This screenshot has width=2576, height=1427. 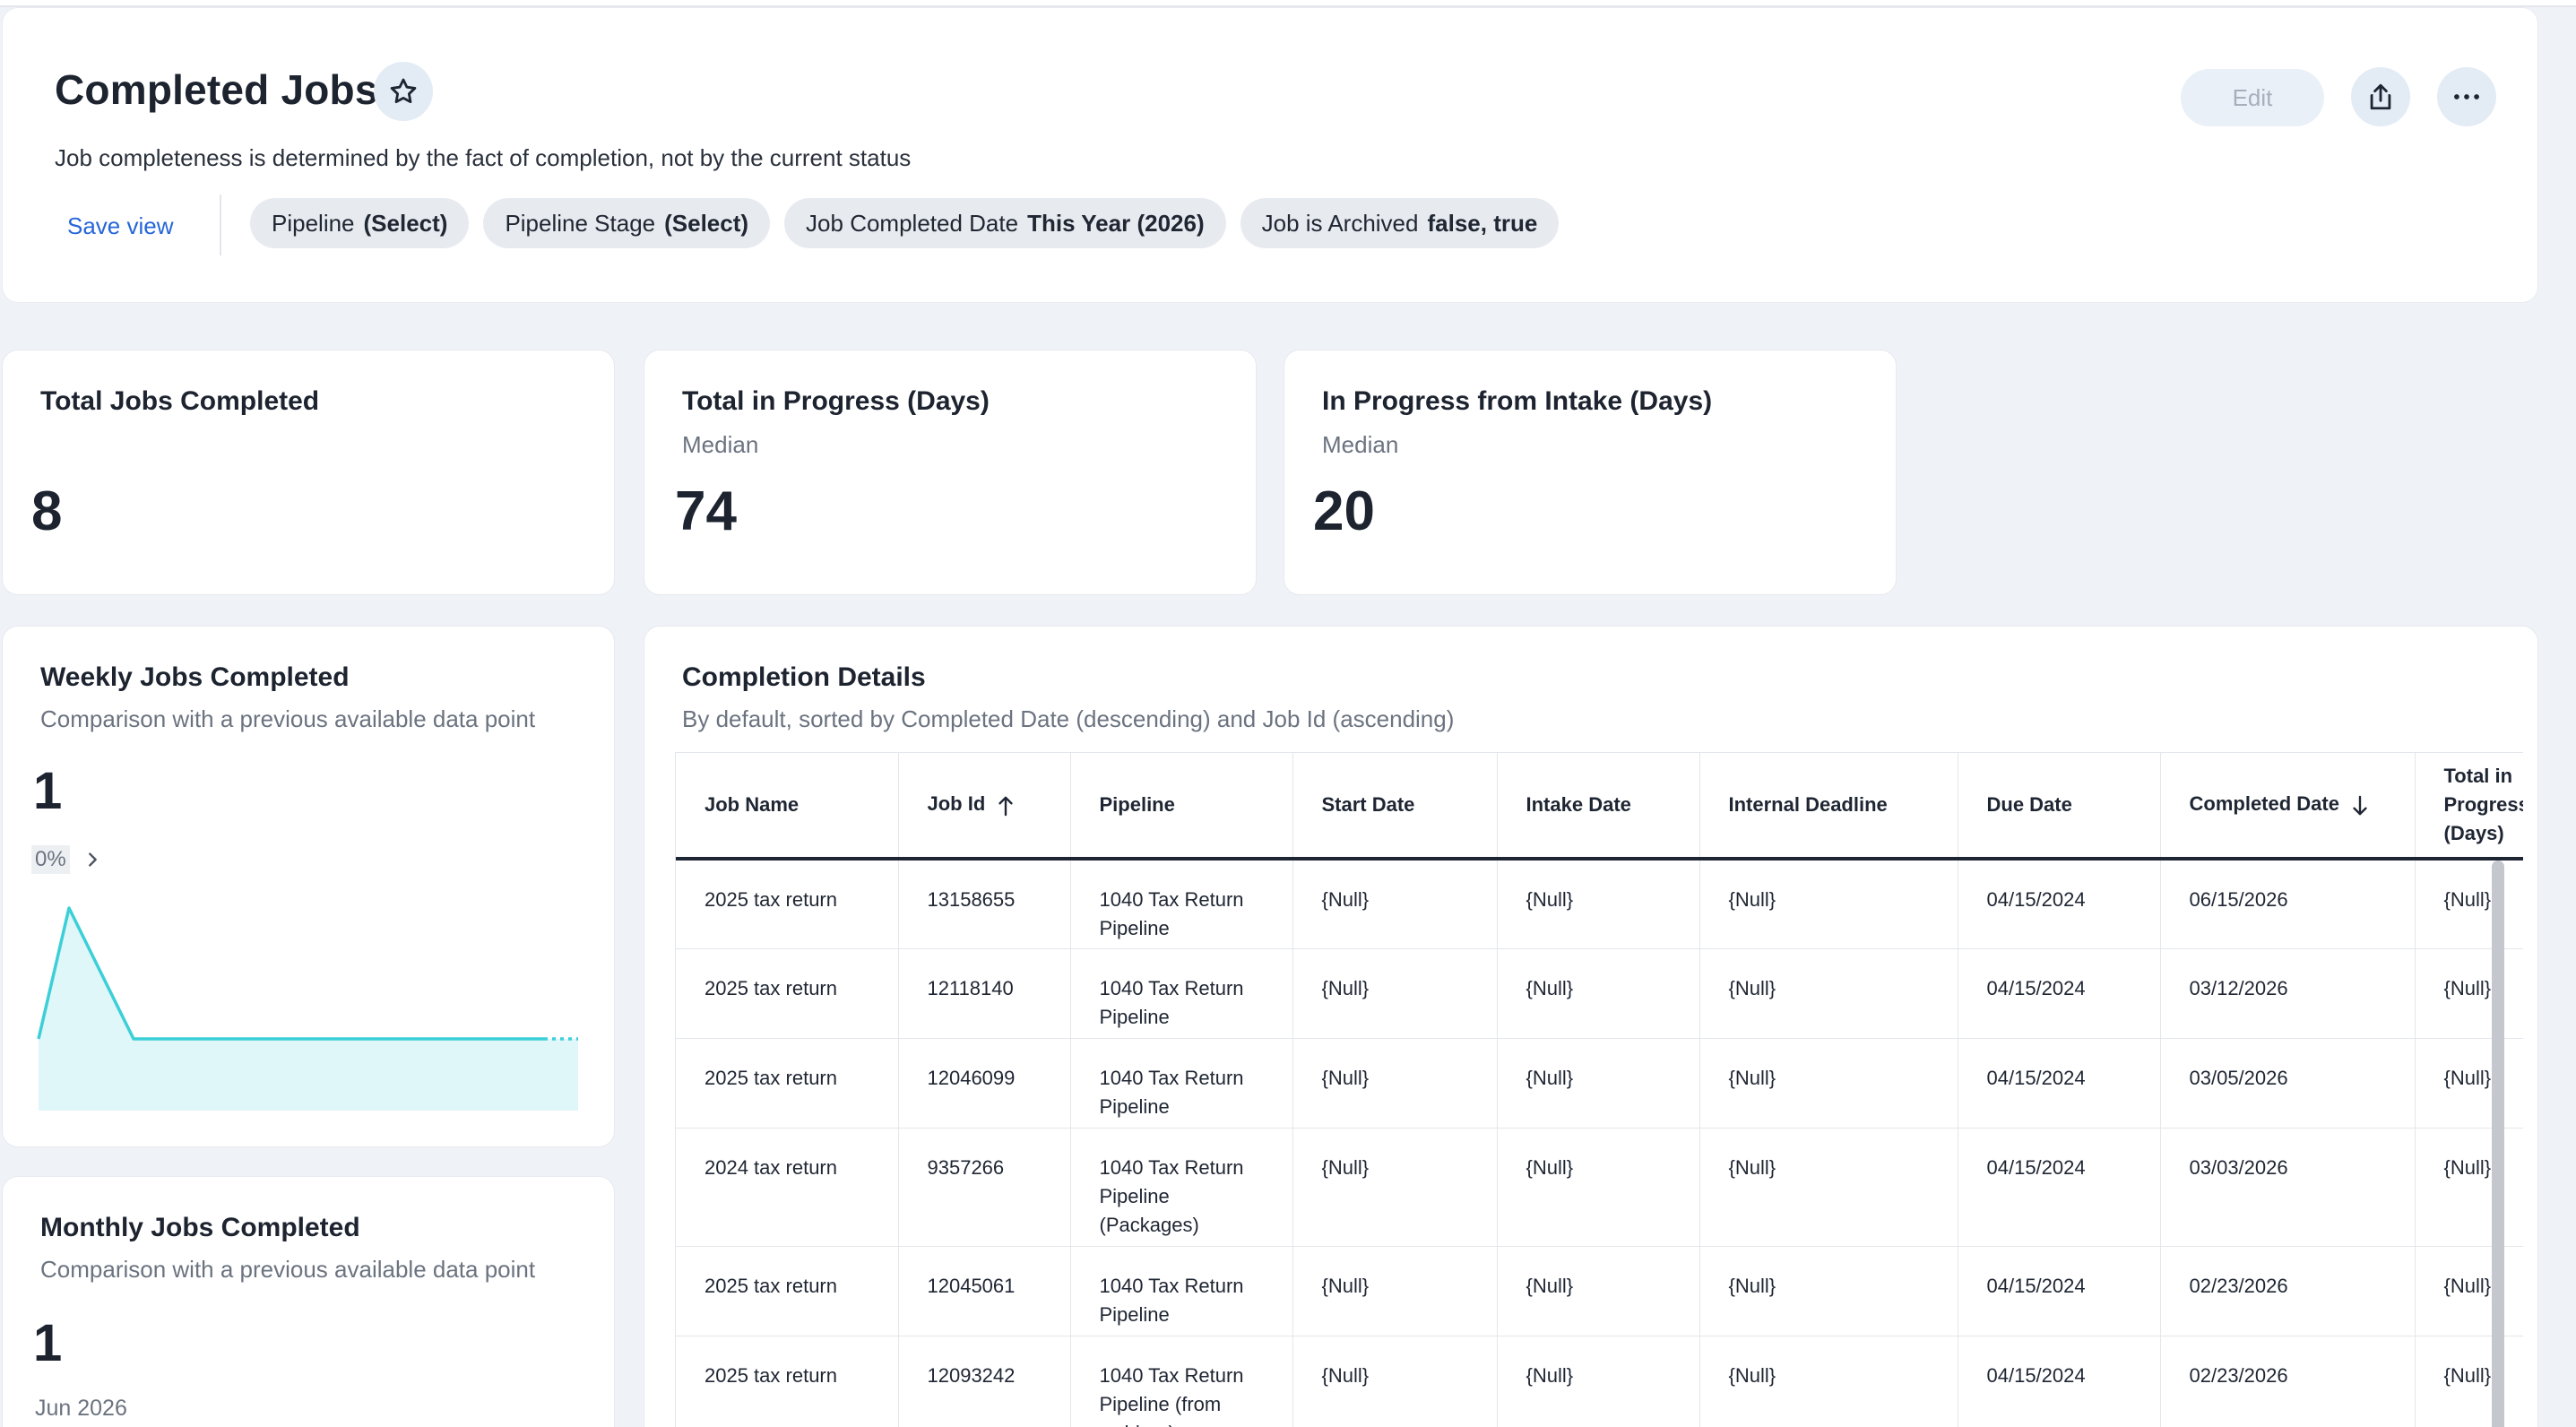 I want to click on sparkline-line, so click(x=290, y=973).